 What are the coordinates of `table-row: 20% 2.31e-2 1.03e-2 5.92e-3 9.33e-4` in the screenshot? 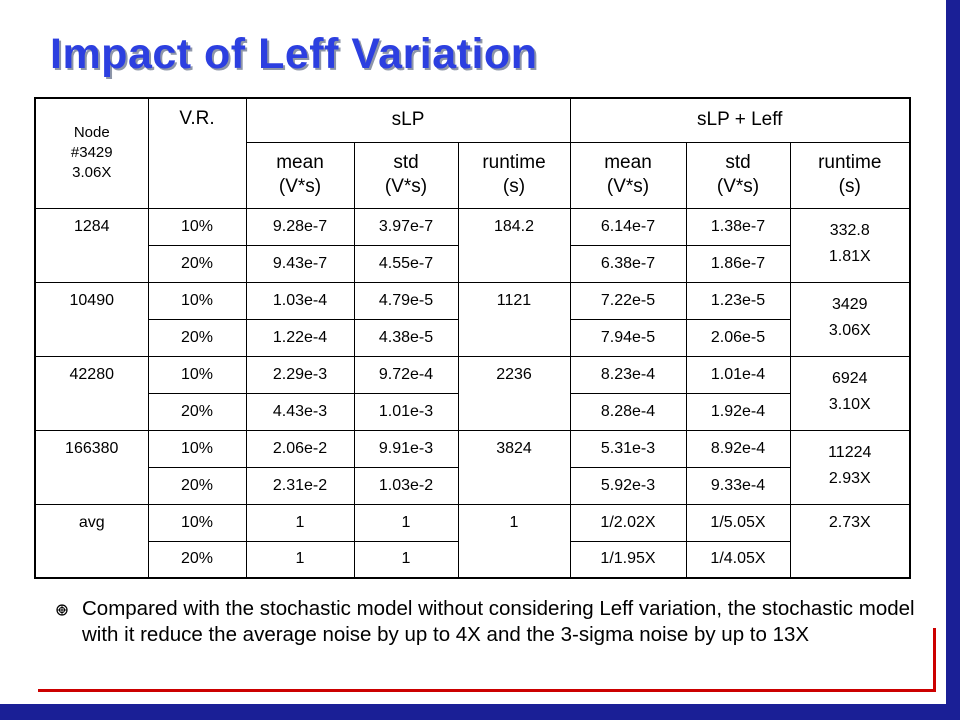 It's located at (472, 485).